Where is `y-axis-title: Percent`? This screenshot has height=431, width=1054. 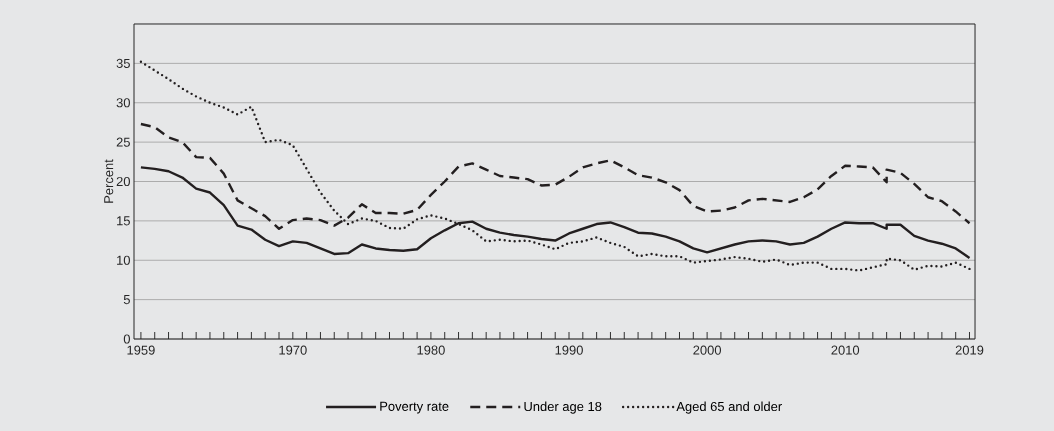 y-axis-title: Percent is located at coordinates (109, 181).